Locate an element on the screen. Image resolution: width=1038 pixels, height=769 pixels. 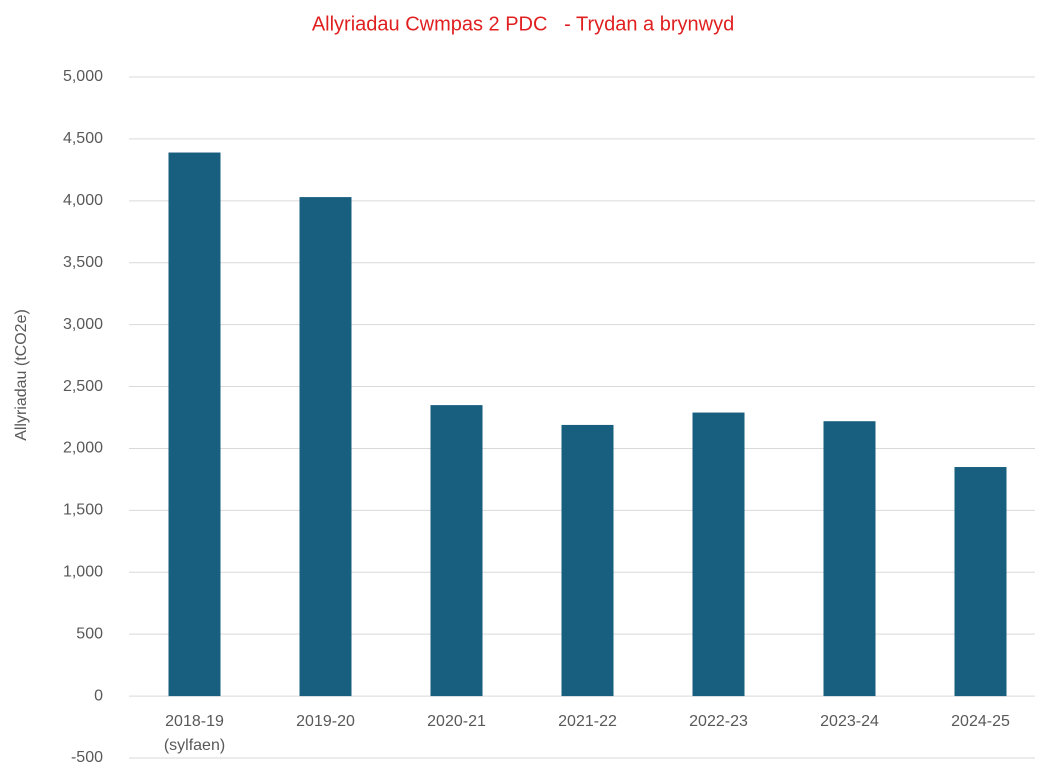
y-tick-label: 1,000 is located at coordinates (83, 571).